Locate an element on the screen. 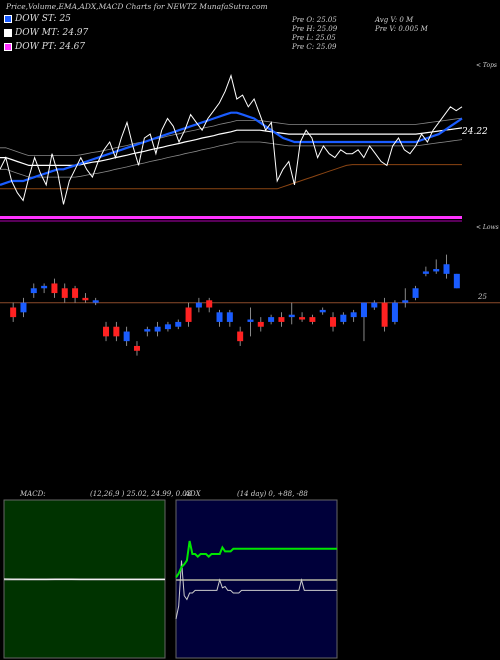 The image size is (500, 660). lows-label: < Lows is located at coordinates (487, 227).